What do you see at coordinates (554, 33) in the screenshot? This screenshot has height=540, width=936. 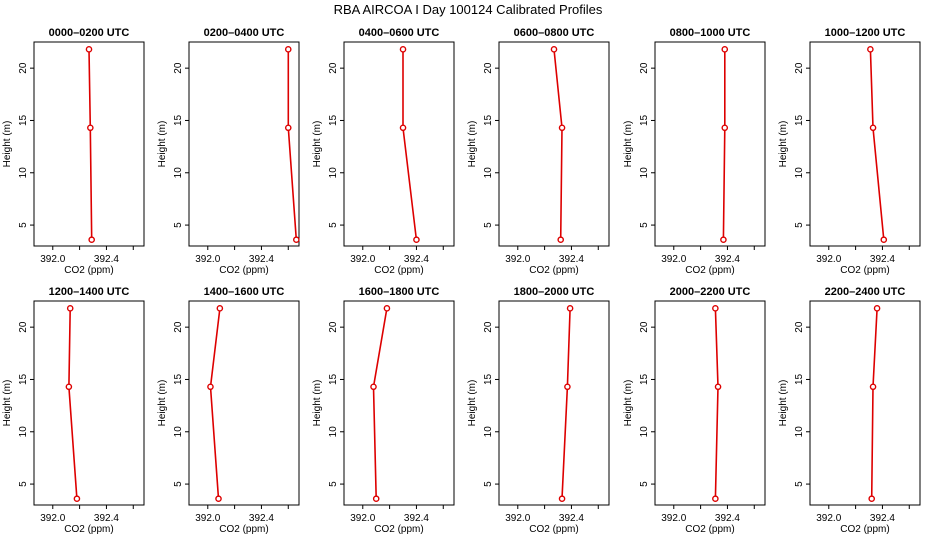 I see `panel-title: 0600–0800 UTC` at bounding box center [554, 33].